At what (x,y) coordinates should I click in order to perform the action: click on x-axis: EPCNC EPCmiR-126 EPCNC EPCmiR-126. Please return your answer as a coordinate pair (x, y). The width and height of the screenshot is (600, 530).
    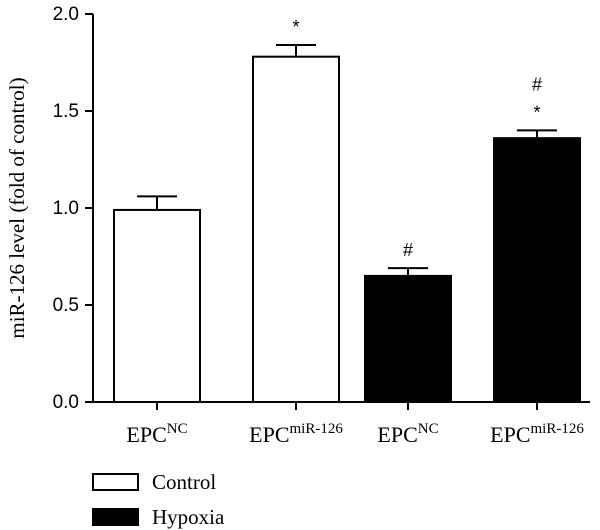
    Looking at the image, I should click on (341, 424).